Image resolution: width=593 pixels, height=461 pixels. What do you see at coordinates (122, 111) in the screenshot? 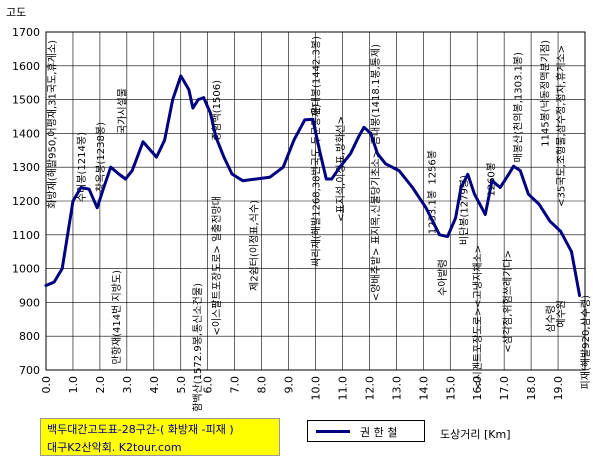
I see `annotation-label: 국가시설물` at bounding box center [122, 111].